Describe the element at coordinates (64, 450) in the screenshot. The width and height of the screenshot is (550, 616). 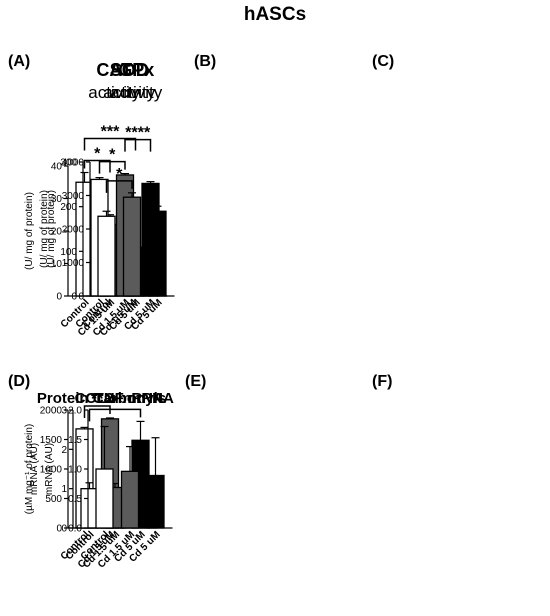
I see `y-tick-label: 2` at that location.